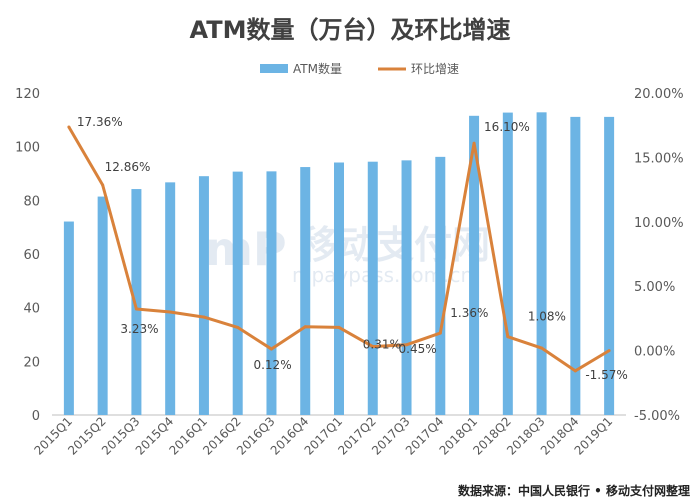 The image size is (700, 504). What do you see at coordinates (654, 287) in the screenshot?
I see `y-right-tick-label: 5.00%` at bounding box center [654, 287].